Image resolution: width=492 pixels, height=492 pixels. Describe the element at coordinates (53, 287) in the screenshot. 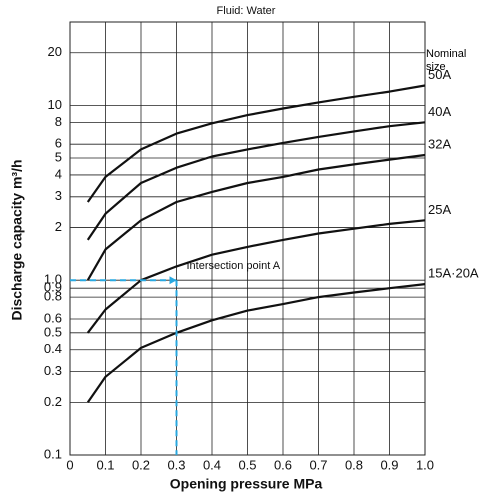

I see `y-tick-label: 0.9` at that location.